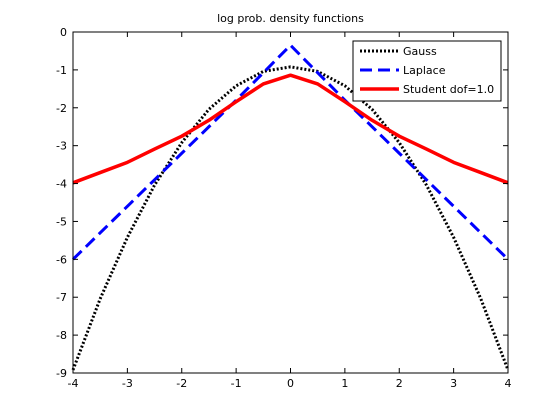 This screenshot has width=560, height=420. What do you see at coordinates (290, 18) in the screenshot?
I see `chart-title: log prob. density functions` at bounding box center [290, 18].